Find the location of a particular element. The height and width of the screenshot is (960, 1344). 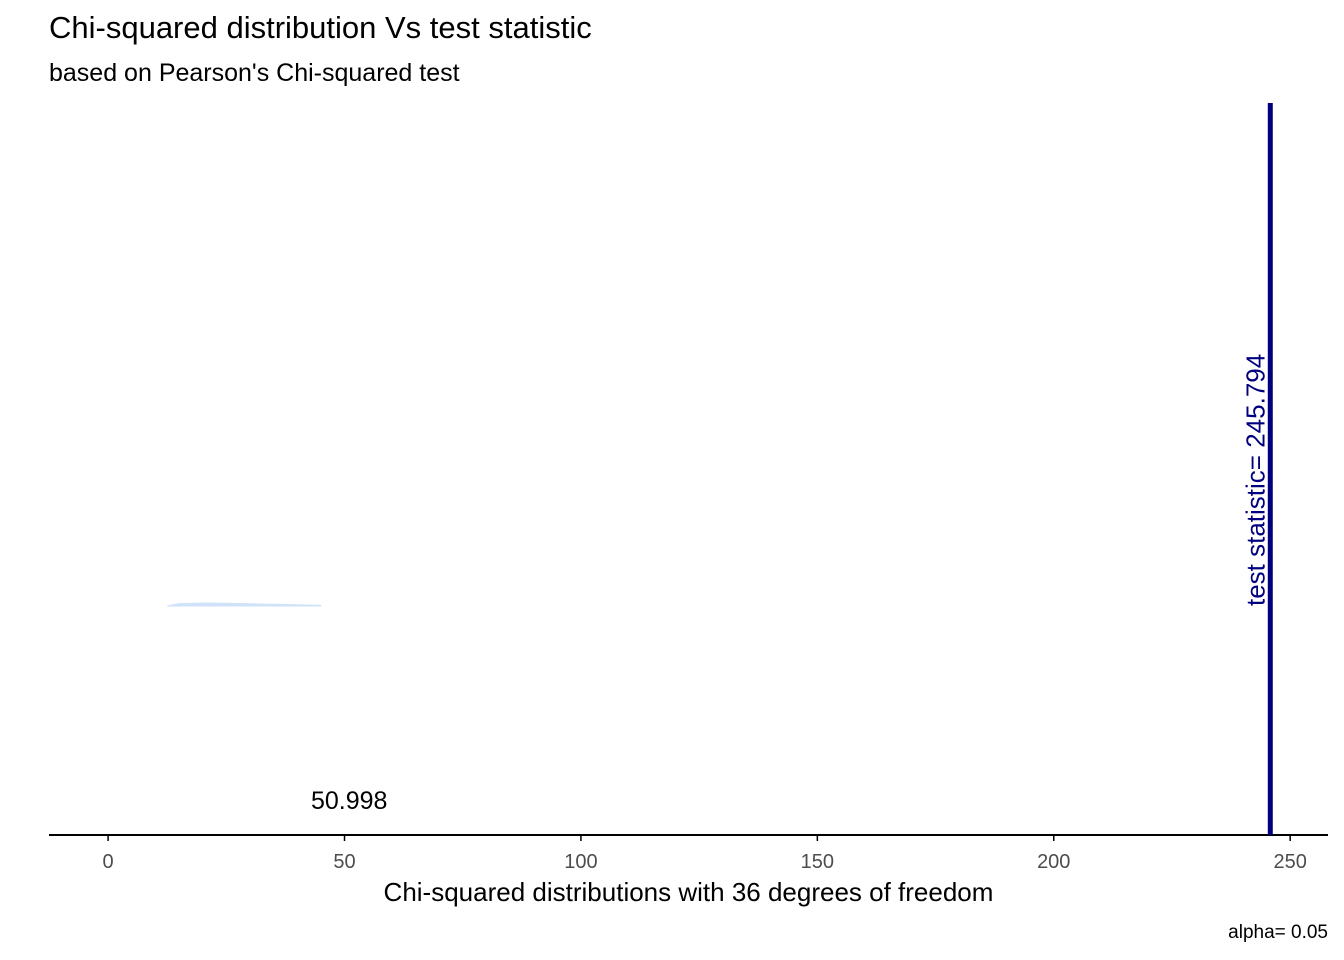

test-statistic-label: test statistic= 245.794 is located at coordinates (1255, 480).